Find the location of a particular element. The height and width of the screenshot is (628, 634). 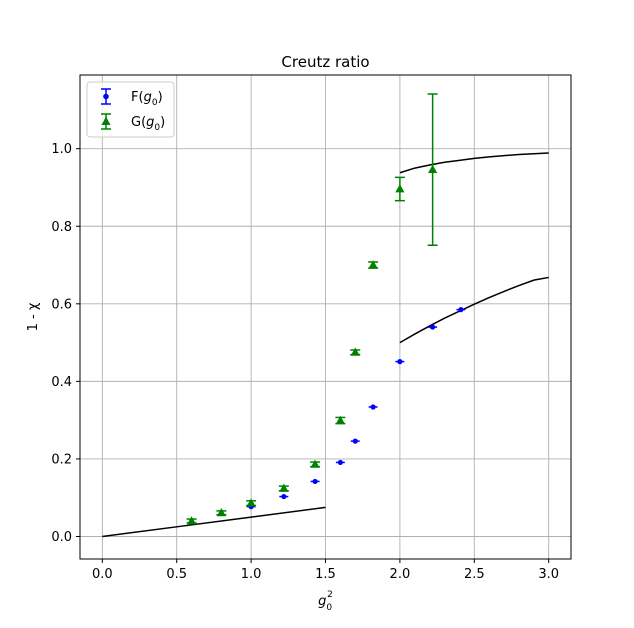

legend-entry-f: F(g0) is located at coordinates (132, 98).